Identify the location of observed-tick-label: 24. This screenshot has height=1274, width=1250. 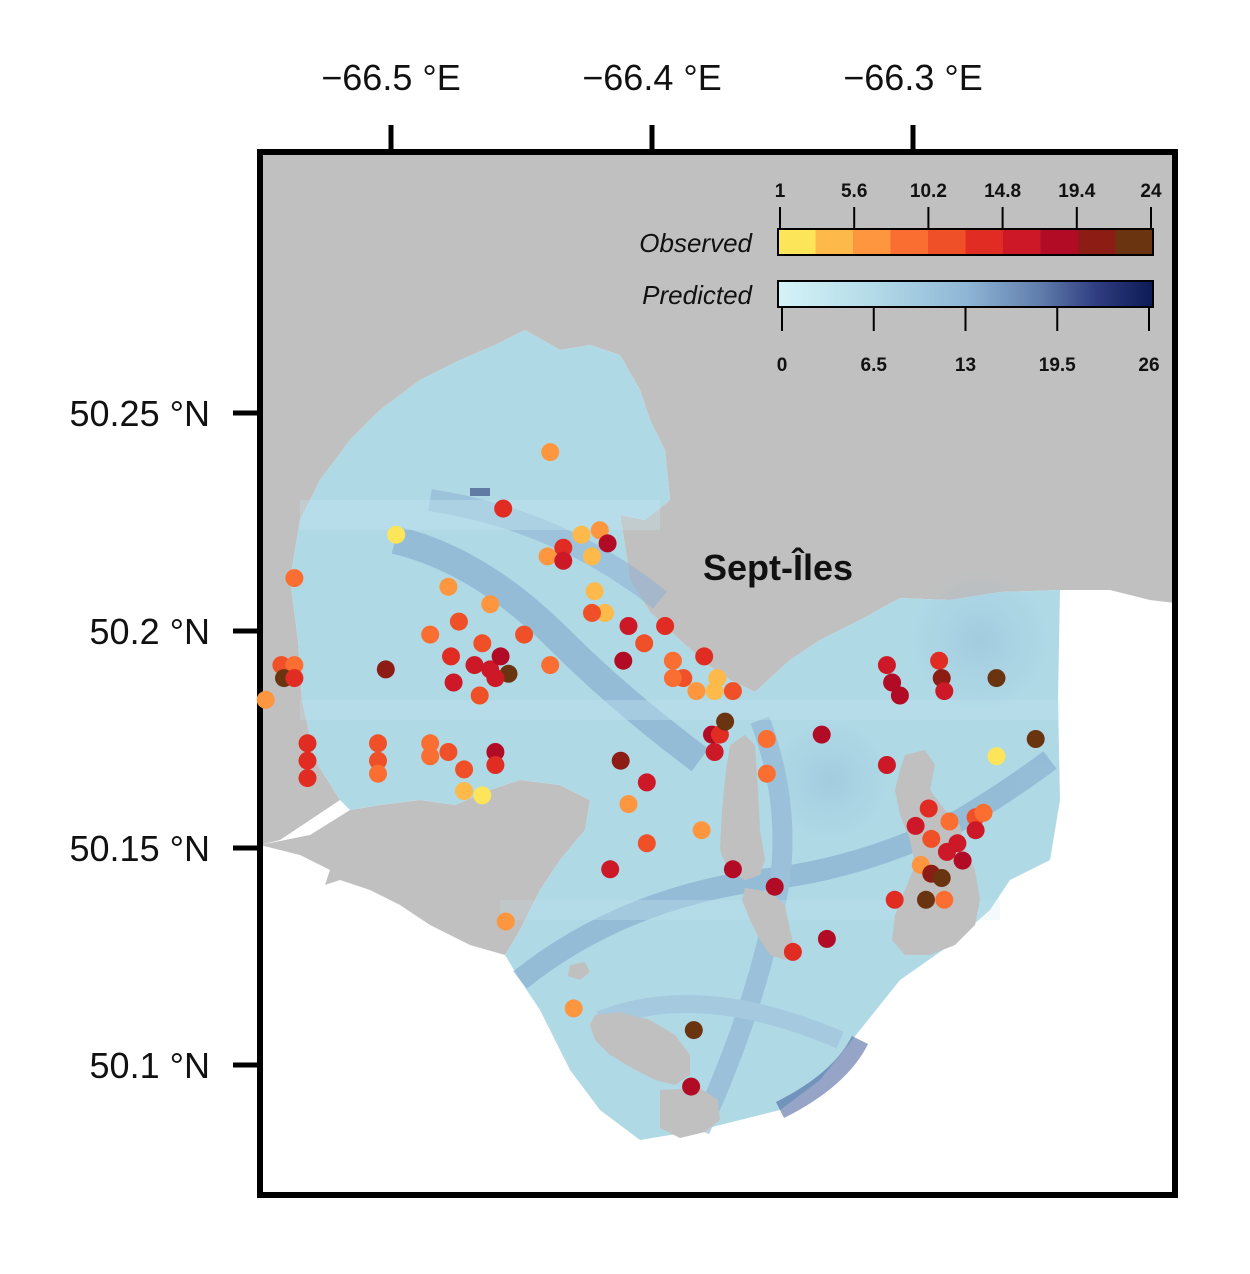
(1151, 191).